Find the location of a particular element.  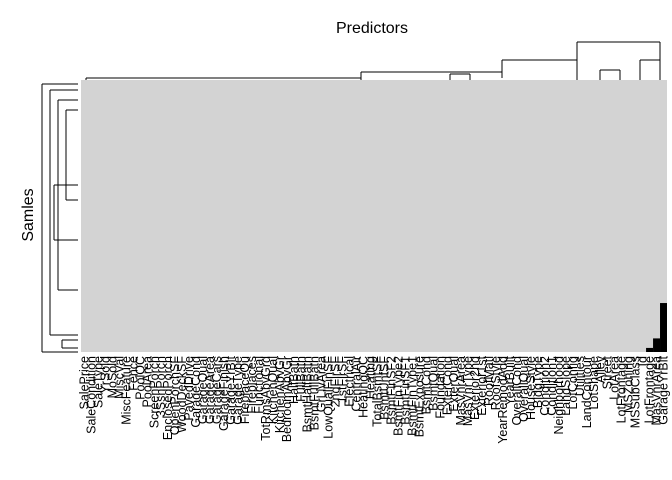

x-tick-label: LotShape is located at coordinates (594, 383).